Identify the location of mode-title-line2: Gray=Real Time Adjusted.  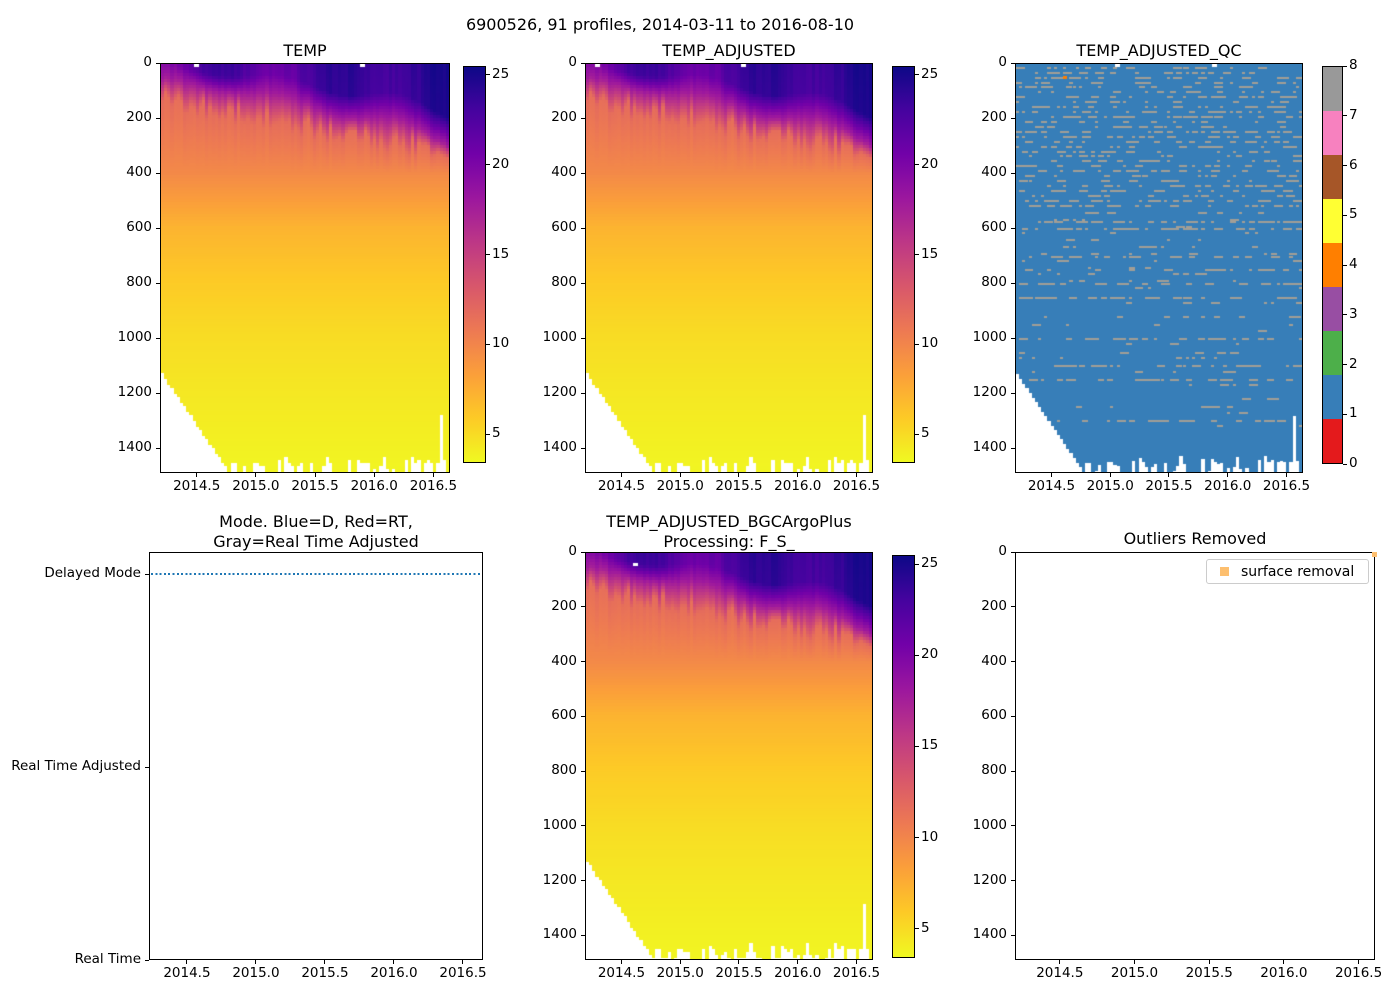
(316, 541).